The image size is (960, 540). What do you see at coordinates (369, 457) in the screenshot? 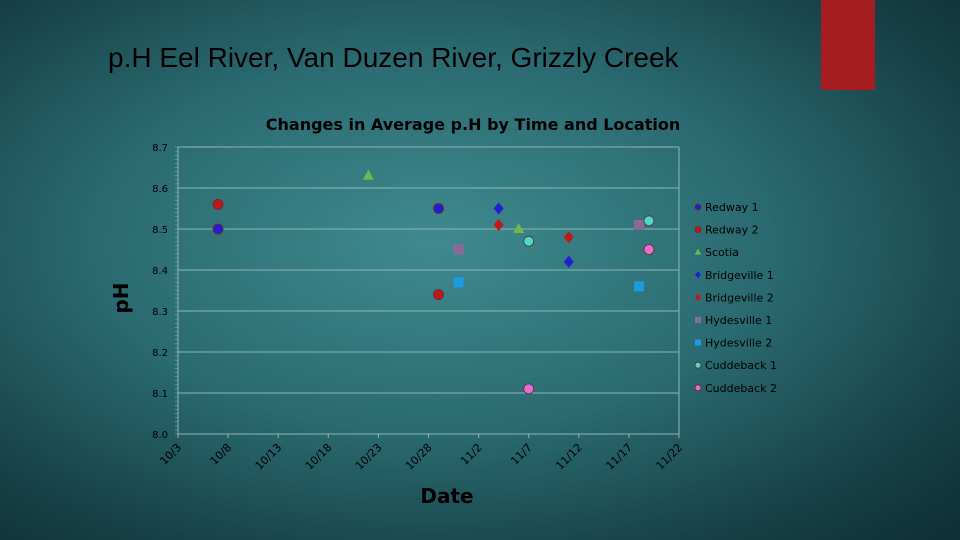
I see `x-tick-label: 10/23` at bounding box center [369, 457].